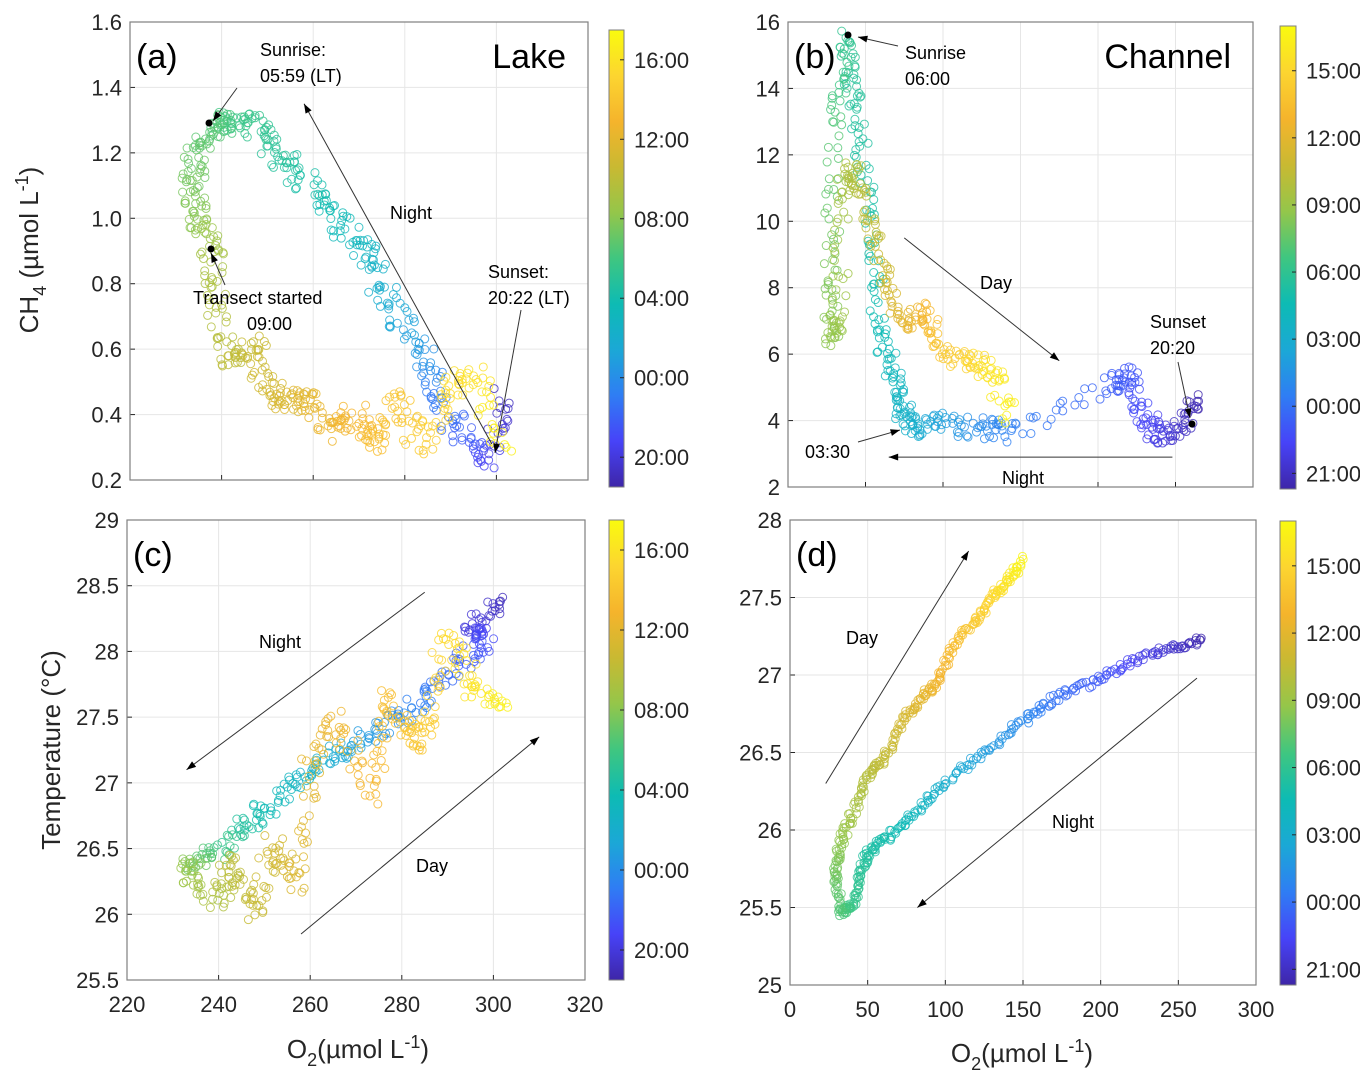 The width and height of the screenshot is (1360, 1080). What do you see at coordinates (996, 283) in the screenshot?
I see `annotation-day-label: Day` at bounding box center [996, 283].